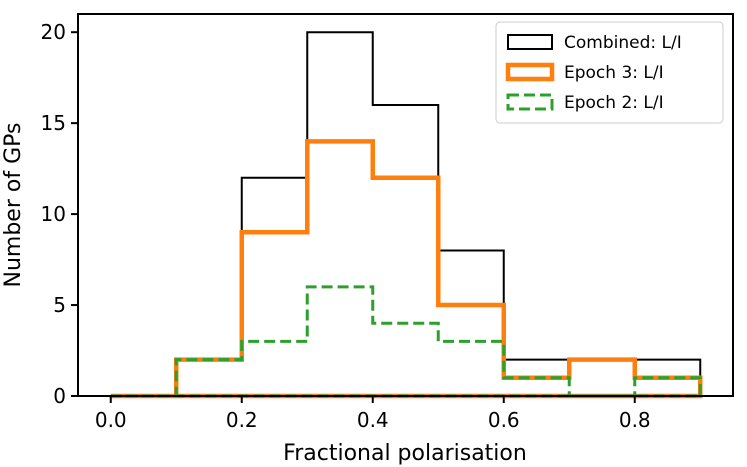 This screenshot has height=467, width=747. I want to click on y-tick-label: 15, so click(53, 123).